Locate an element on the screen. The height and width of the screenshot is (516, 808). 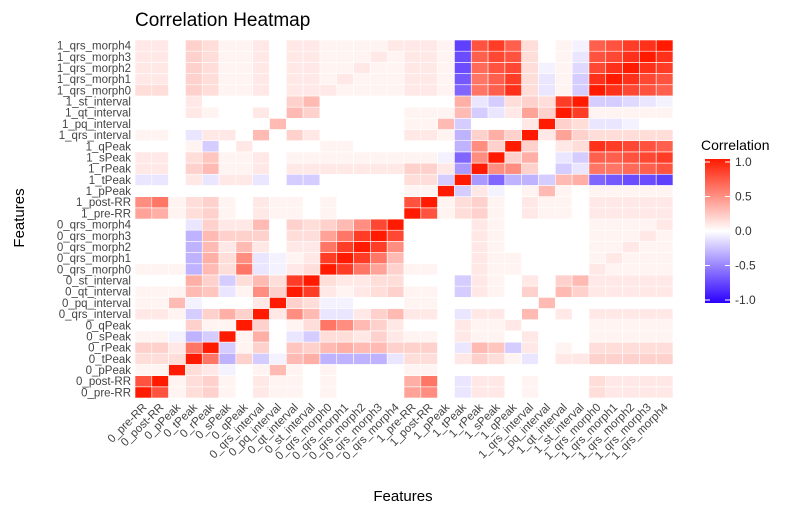
y-tick-label: 0_qt_interval is located at coordinates (98, 293).